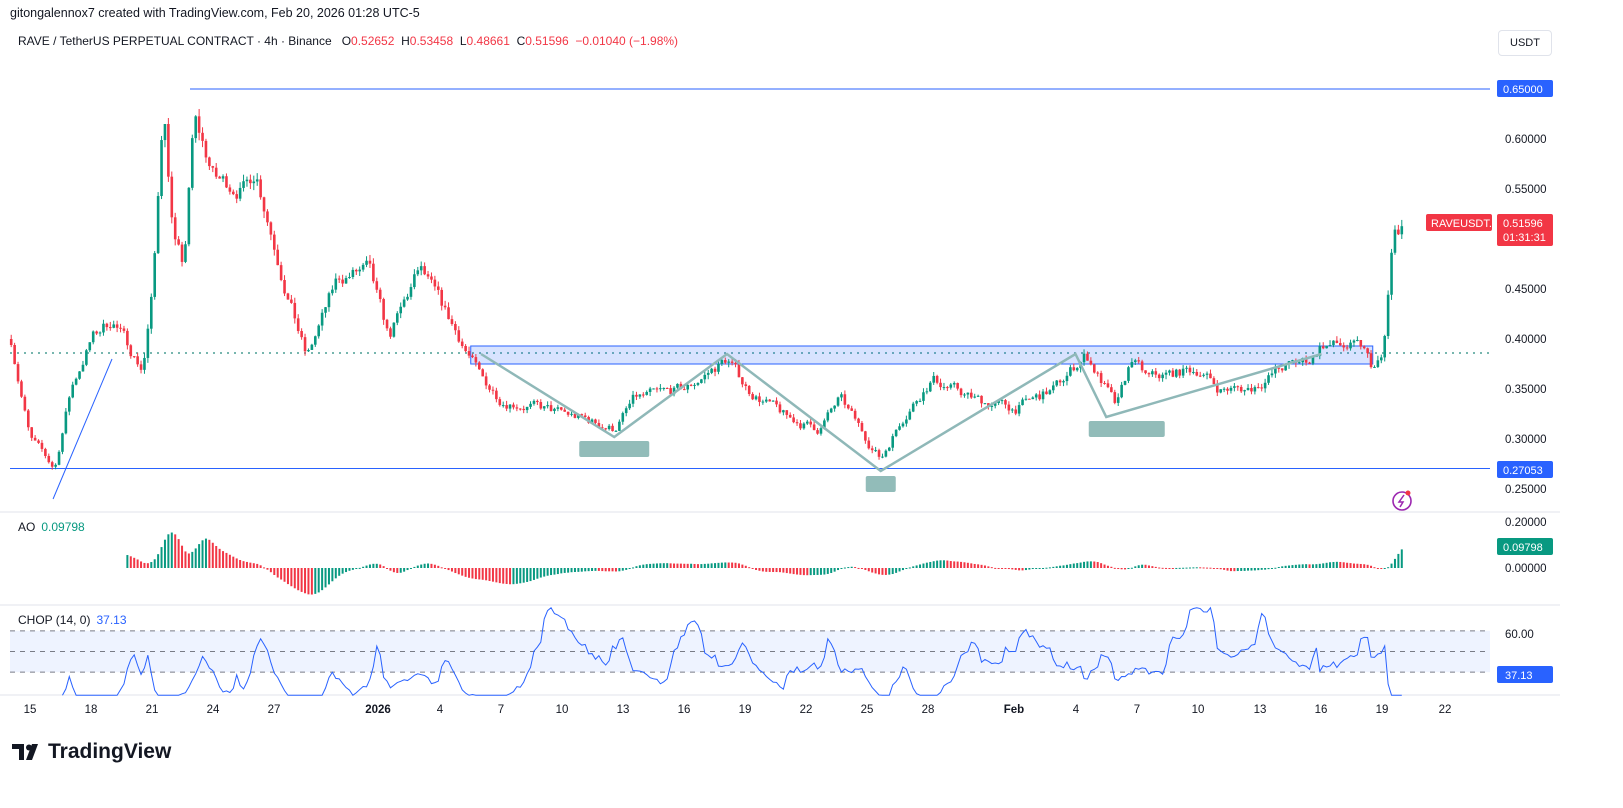 This screenshot has width=1623, height=808. I want to click on alert-icon, so click(1402, 500).